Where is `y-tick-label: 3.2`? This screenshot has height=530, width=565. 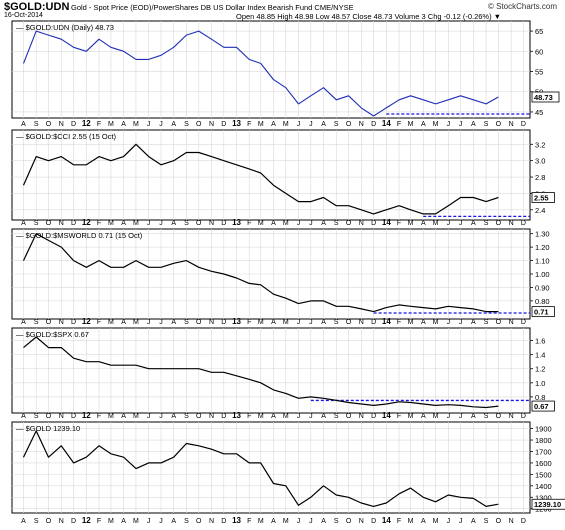 y-tick-label: 3.2 is located at coordinates (540, 144).